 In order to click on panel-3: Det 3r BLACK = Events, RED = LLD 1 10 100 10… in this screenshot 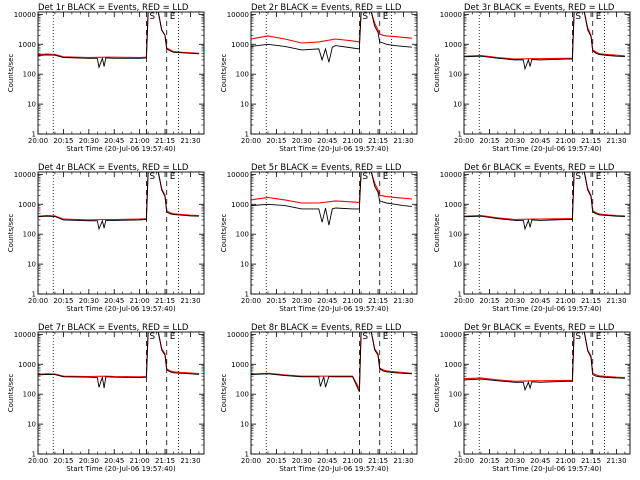, I will do `click(532, 78)`.